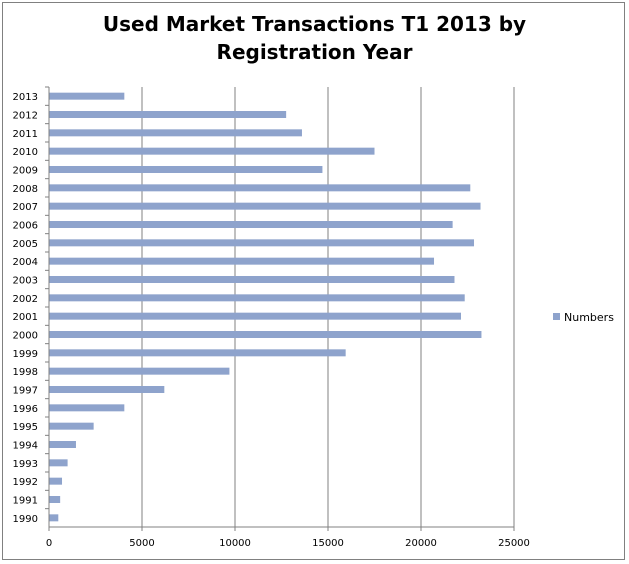 This screenshot has height=564, width=629. Describe the element at coordinates (25, 97) in the screenshot. I see `category-label: 2013` at that location.